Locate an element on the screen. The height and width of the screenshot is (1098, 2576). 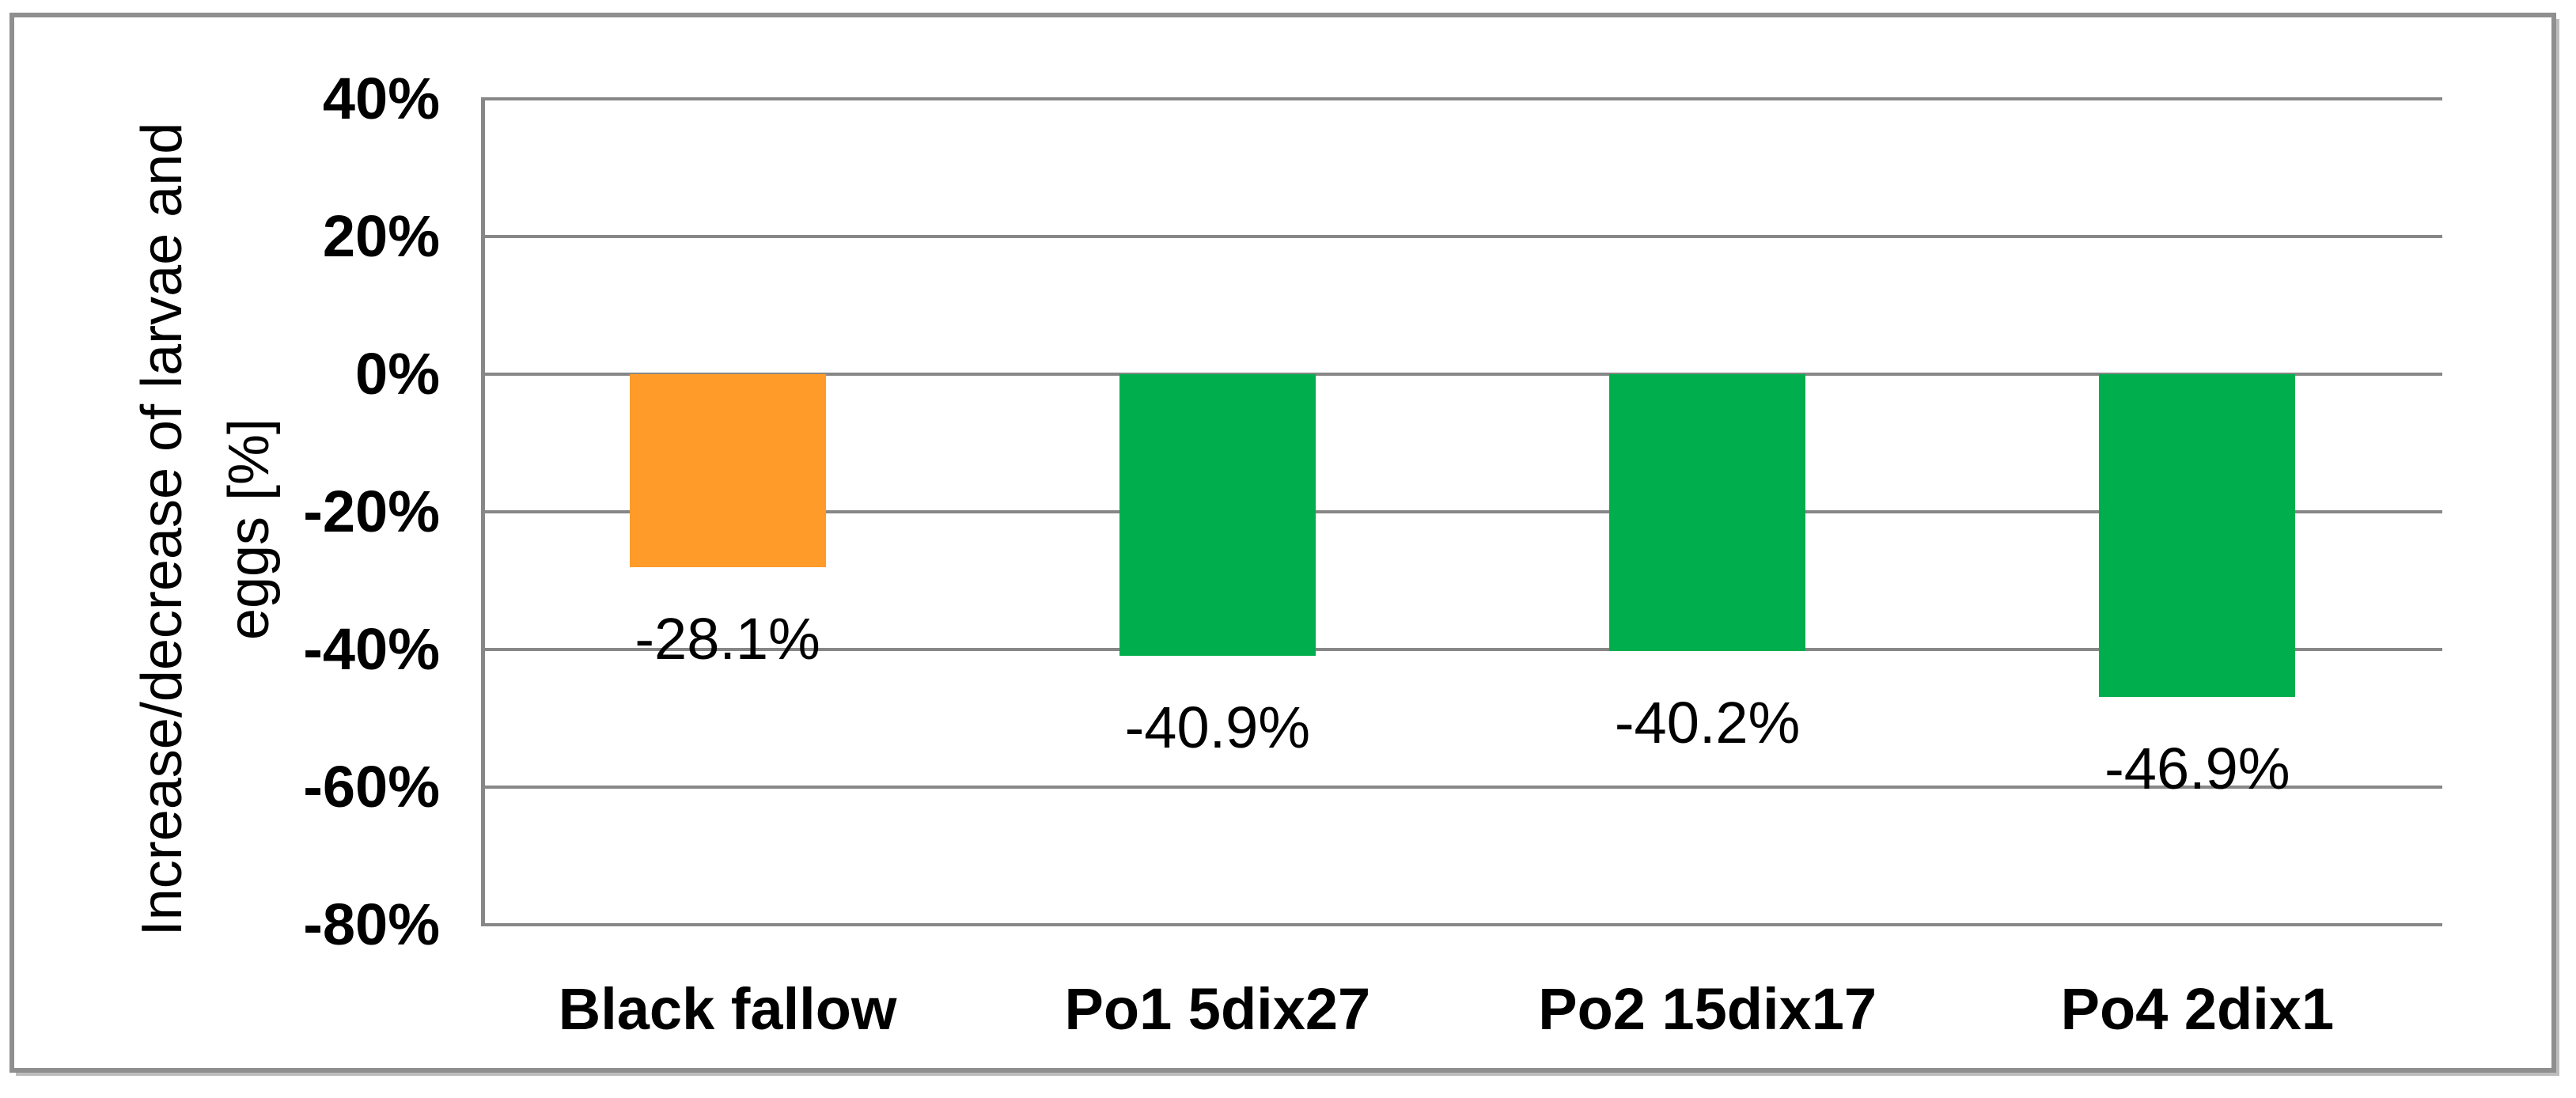
y-tick-label-0-: 0% is located at coordinates (397, 374).